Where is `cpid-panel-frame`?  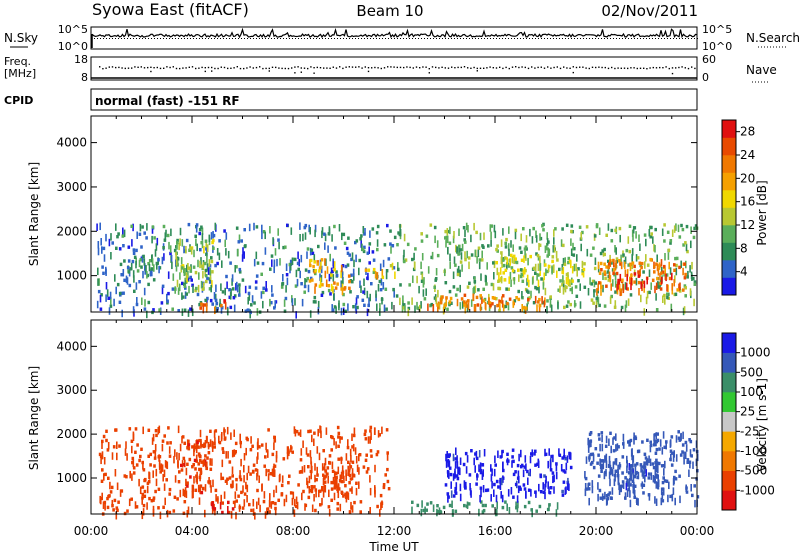 cpid-panel-frame is located at coordinates (394, 99).